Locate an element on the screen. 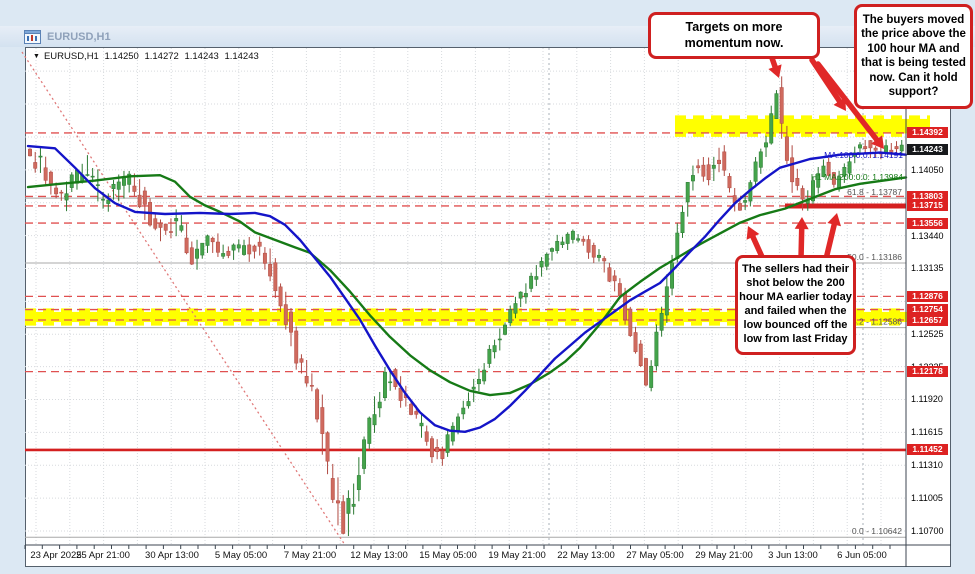 Image resolution: width=975 pixels, height=574 pixels. chevron-down-icon: ▼ is located at coordinates (36, 56).